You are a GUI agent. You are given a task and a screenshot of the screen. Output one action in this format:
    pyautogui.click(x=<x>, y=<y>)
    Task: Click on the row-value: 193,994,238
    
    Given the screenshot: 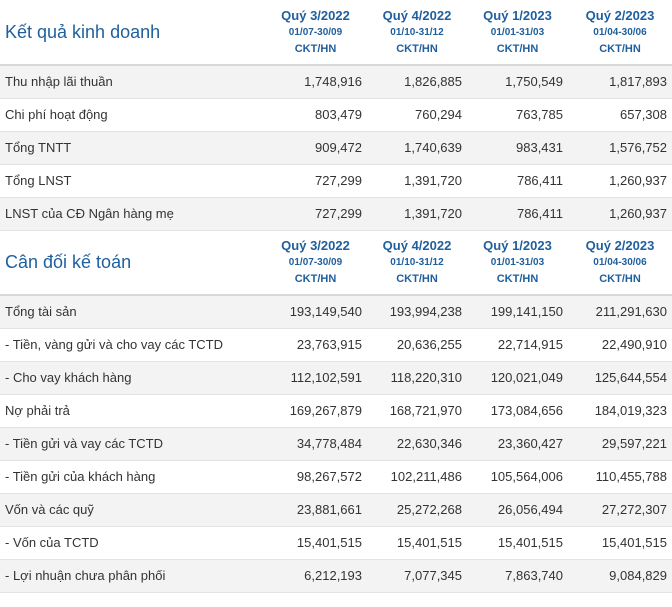 What is the action you would take?
    pyautogui.click(x=417, y=312)
    